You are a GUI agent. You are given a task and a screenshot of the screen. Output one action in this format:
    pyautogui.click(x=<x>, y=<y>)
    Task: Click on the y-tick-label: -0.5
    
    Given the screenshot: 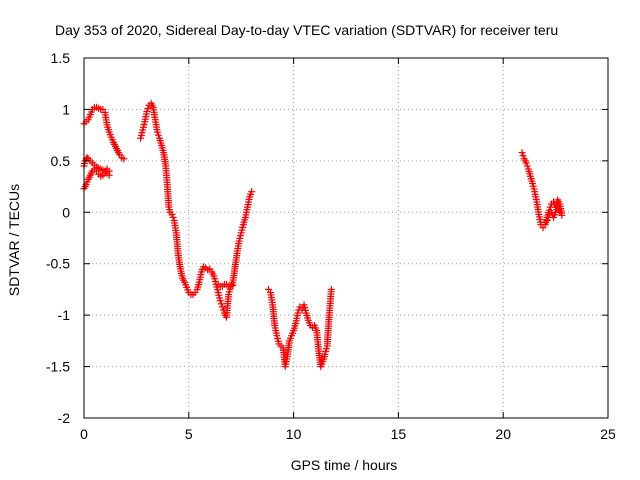 What is the action you would take?
    pyautogui.click(x=58, y=264)
    